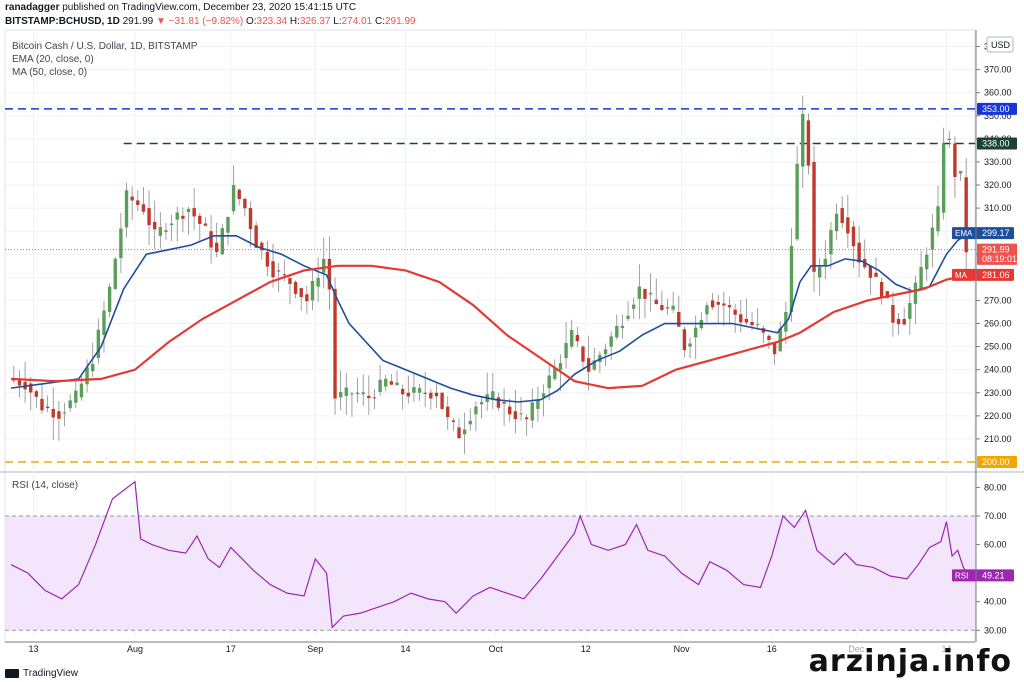 The width and height of the screenshot is (1024, 682). I want to click on price-tick-label: 370.00, so click(998, 70).